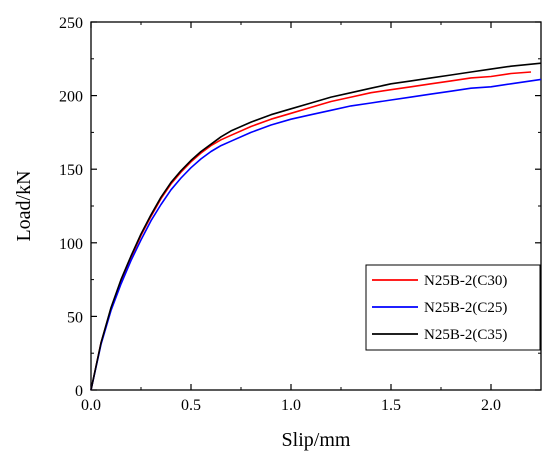 Image resolution: width=550 pixels, height=462 pixels. What do you see at coordinates (71, 170) in the screenshot?
I see `y-tick-label: 150` at bounding box center [71, 170].